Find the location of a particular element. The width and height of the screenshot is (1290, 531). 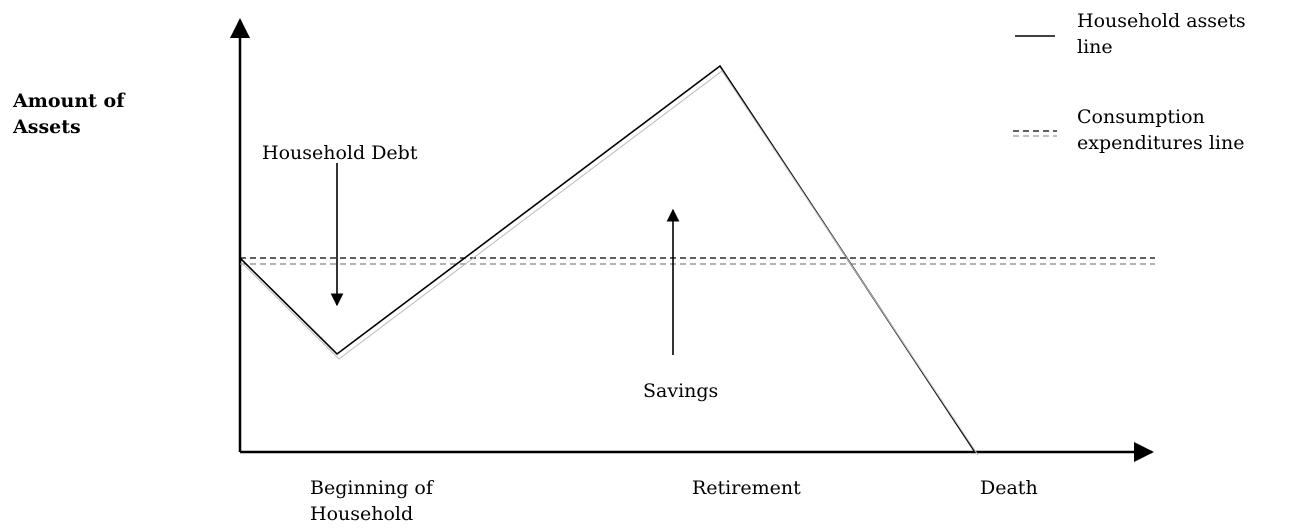

x-label: Beginning of Household is located at coordinates (371, 501).